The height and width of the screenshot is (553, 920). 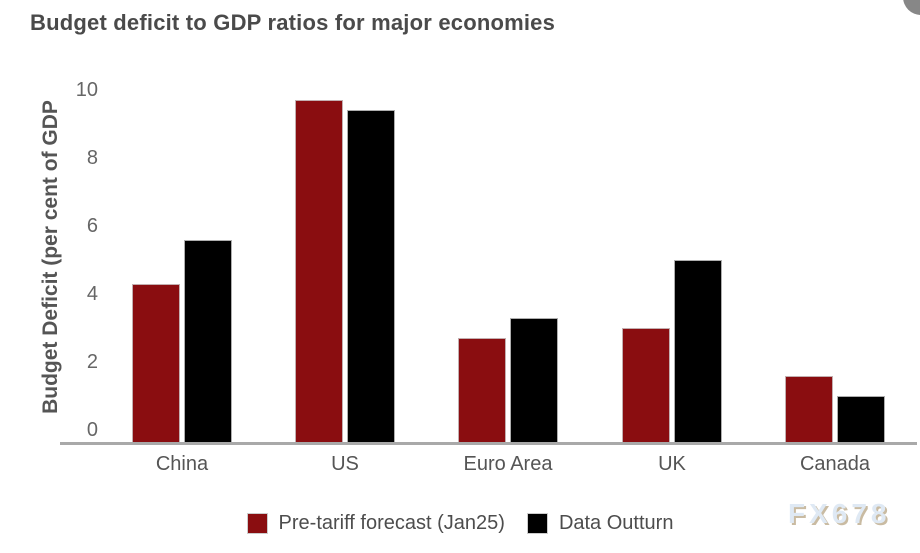 What do you see at coordinates (809, 410) in the screenshot?
I see `bar-canada-series1` at bounding box center [809, 410].